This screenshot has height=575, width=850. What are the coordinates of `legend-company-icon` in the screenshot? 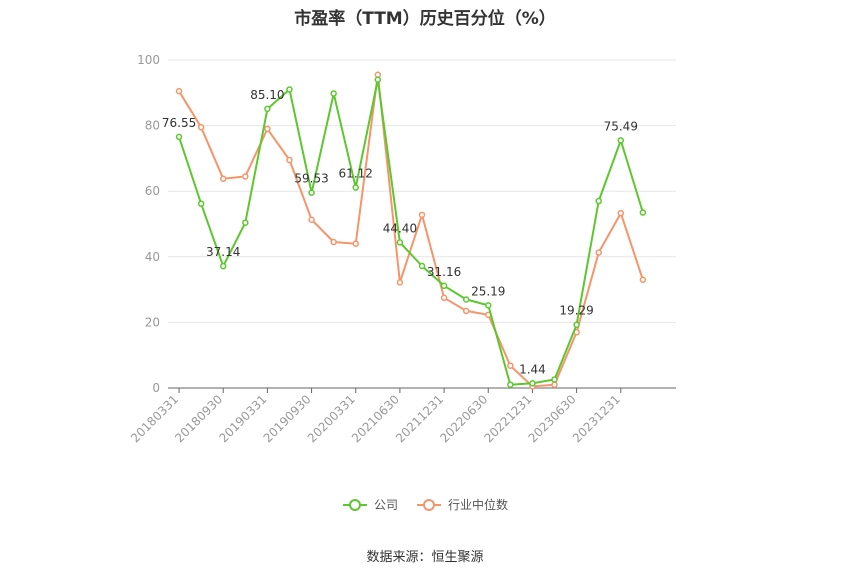 It's located at (354, 504).